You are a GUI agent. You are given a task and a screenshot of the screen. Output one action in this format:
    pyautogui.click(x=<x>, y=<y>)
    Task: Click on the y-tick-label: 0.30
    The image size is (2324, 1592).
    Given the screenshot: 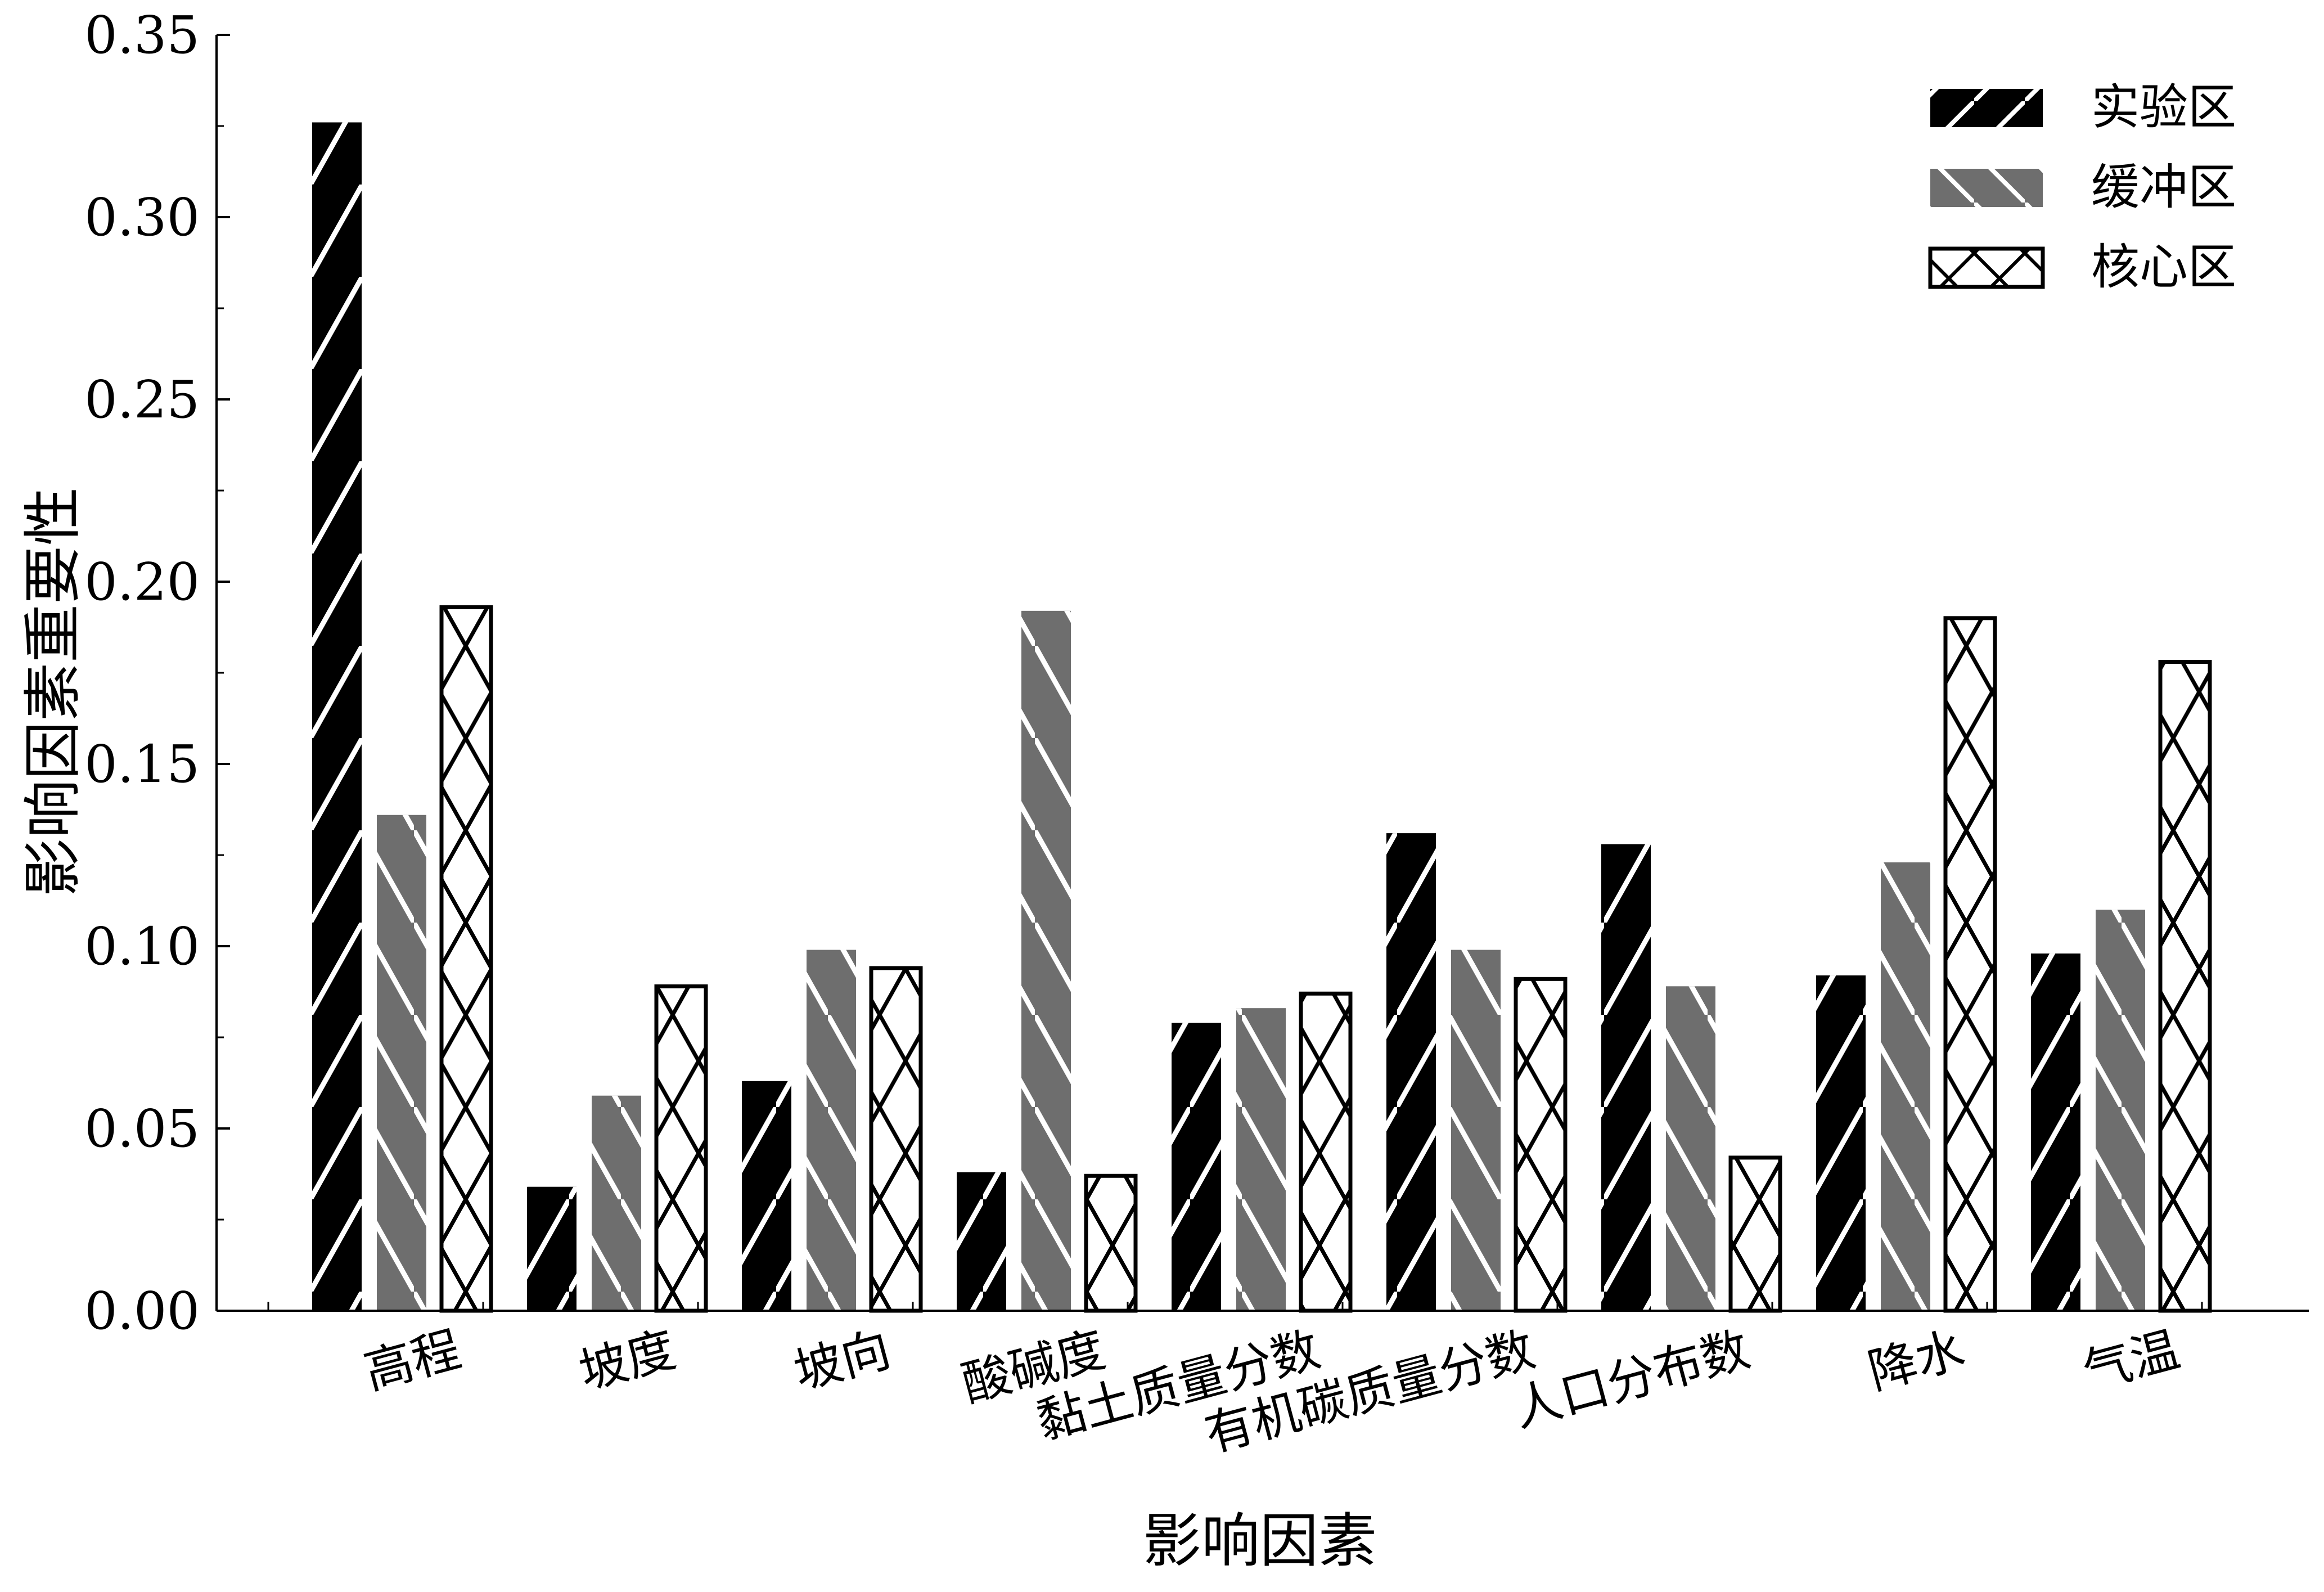 What is the action you would take?
    pyautogui.click(x=142, y=217)
    